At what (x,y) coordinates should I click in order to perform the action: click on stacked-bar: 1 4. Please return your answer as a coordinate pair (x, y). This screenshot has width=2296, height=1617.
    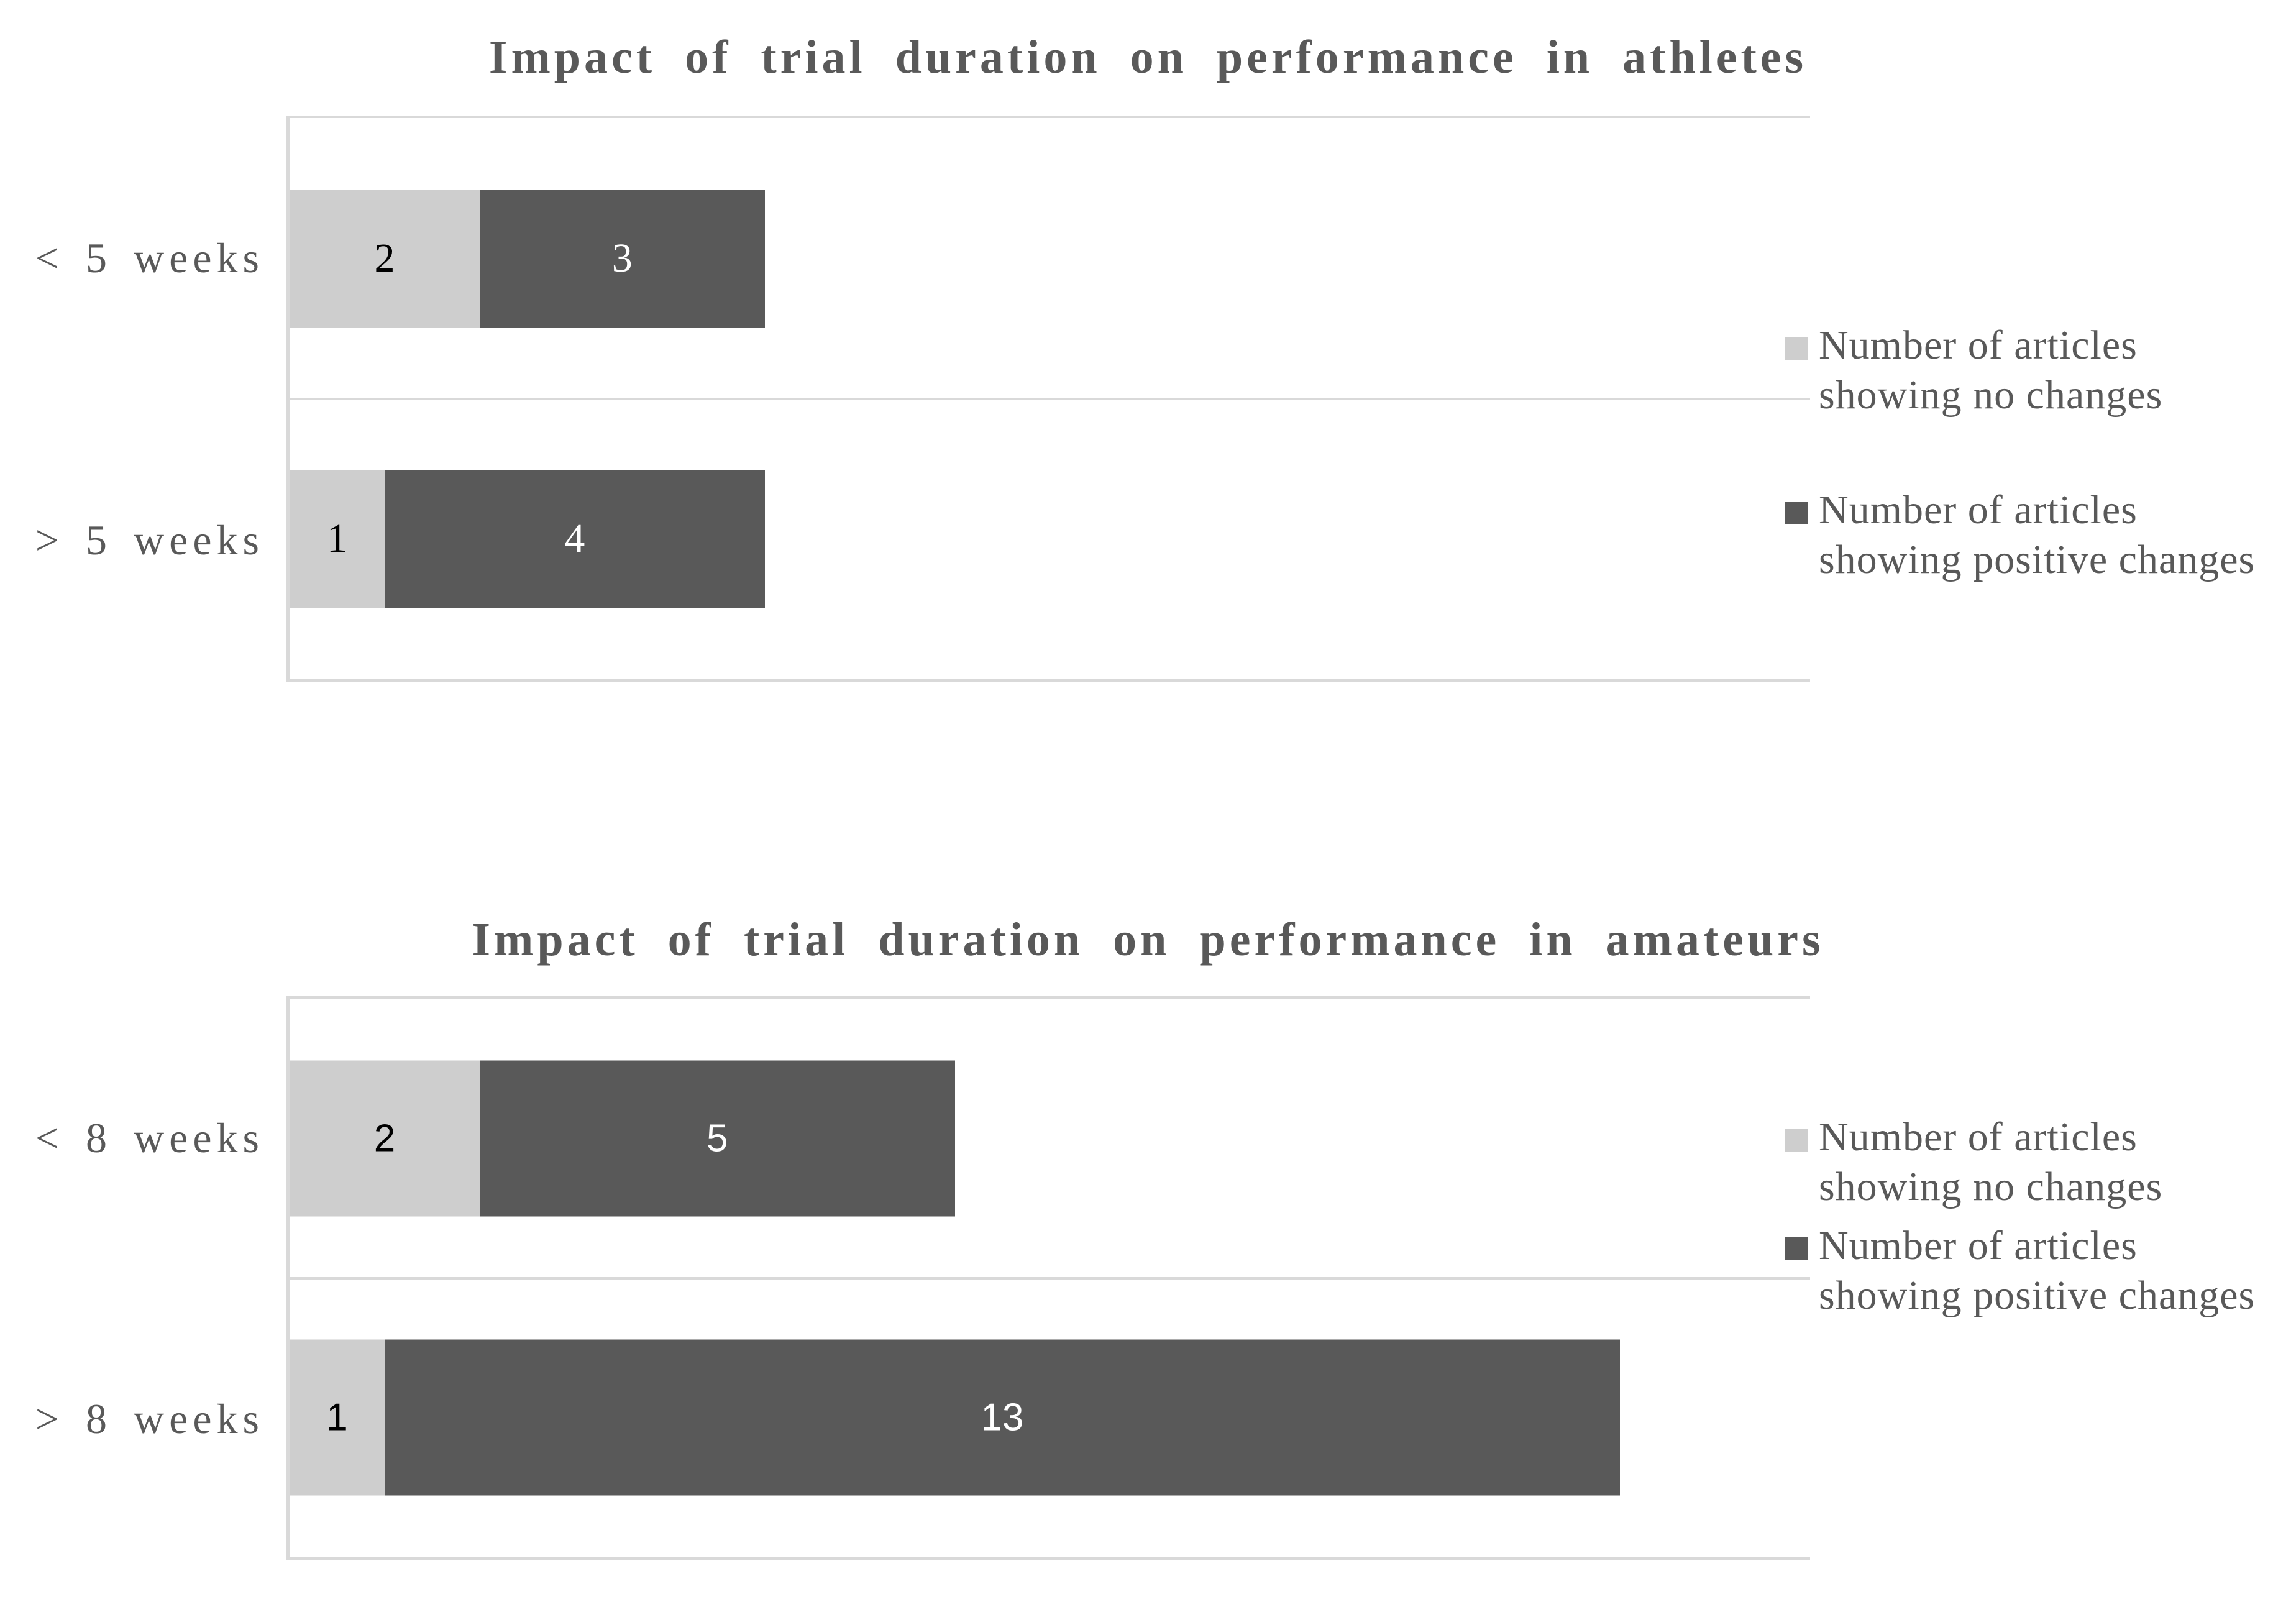
    Looking at the image, I should click on (1050, 539).